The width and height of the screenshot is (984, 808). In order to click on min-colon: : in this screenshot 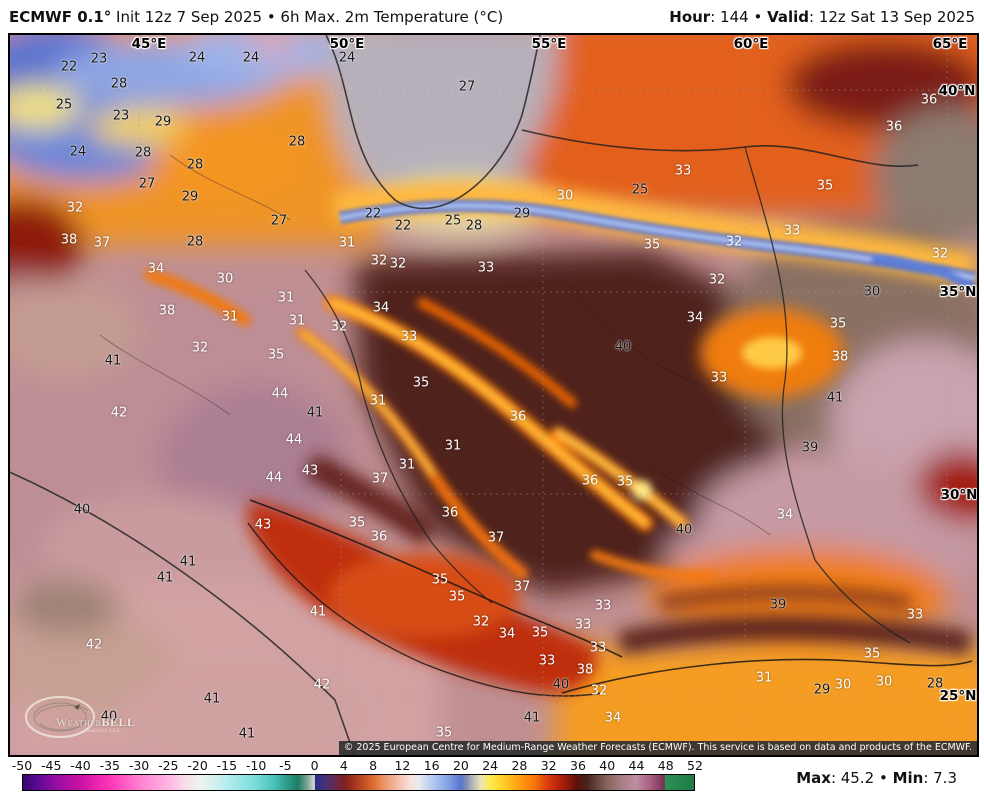, I will do `click(928, 778)`.